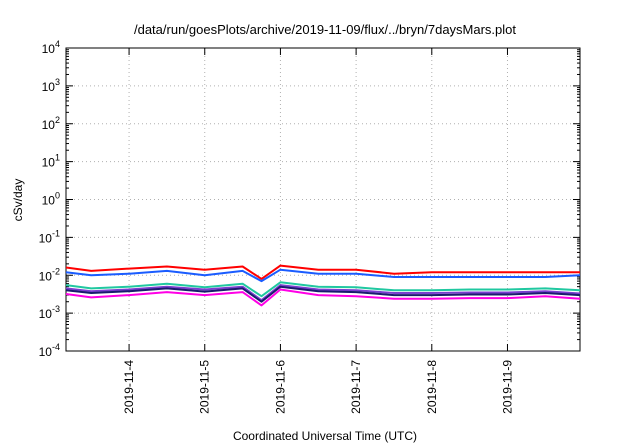 The height and width of the screenshot is (448, 640). I want to click on x-tick-label: 2019-11-7, so click(356, 387).